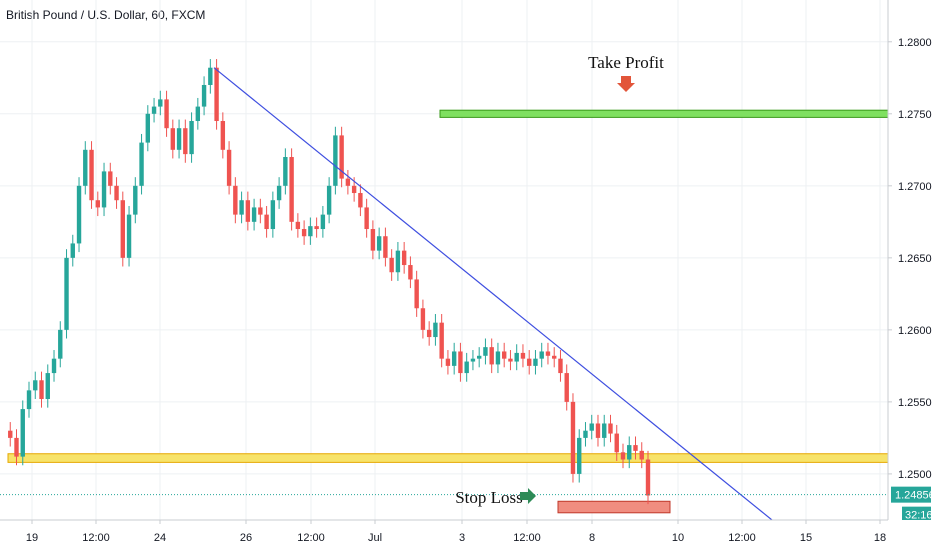  Describe the element at coordinates (246, 538) in the screenshot. I see `x-tick-label: 26` at that location.